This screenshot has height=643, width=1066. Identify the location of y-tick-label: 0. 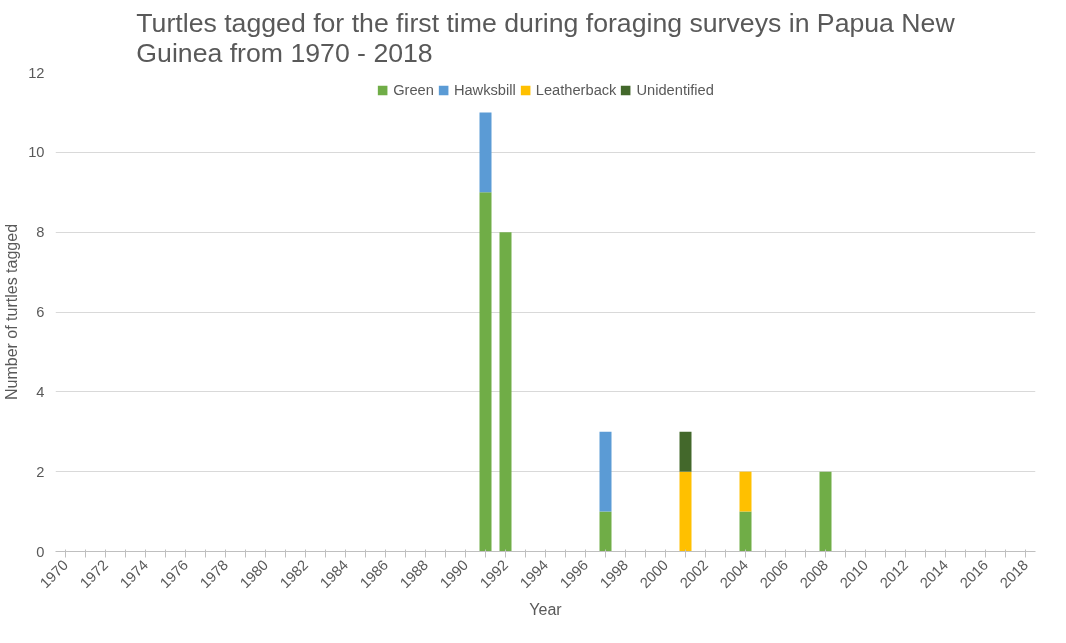
(40, 551).